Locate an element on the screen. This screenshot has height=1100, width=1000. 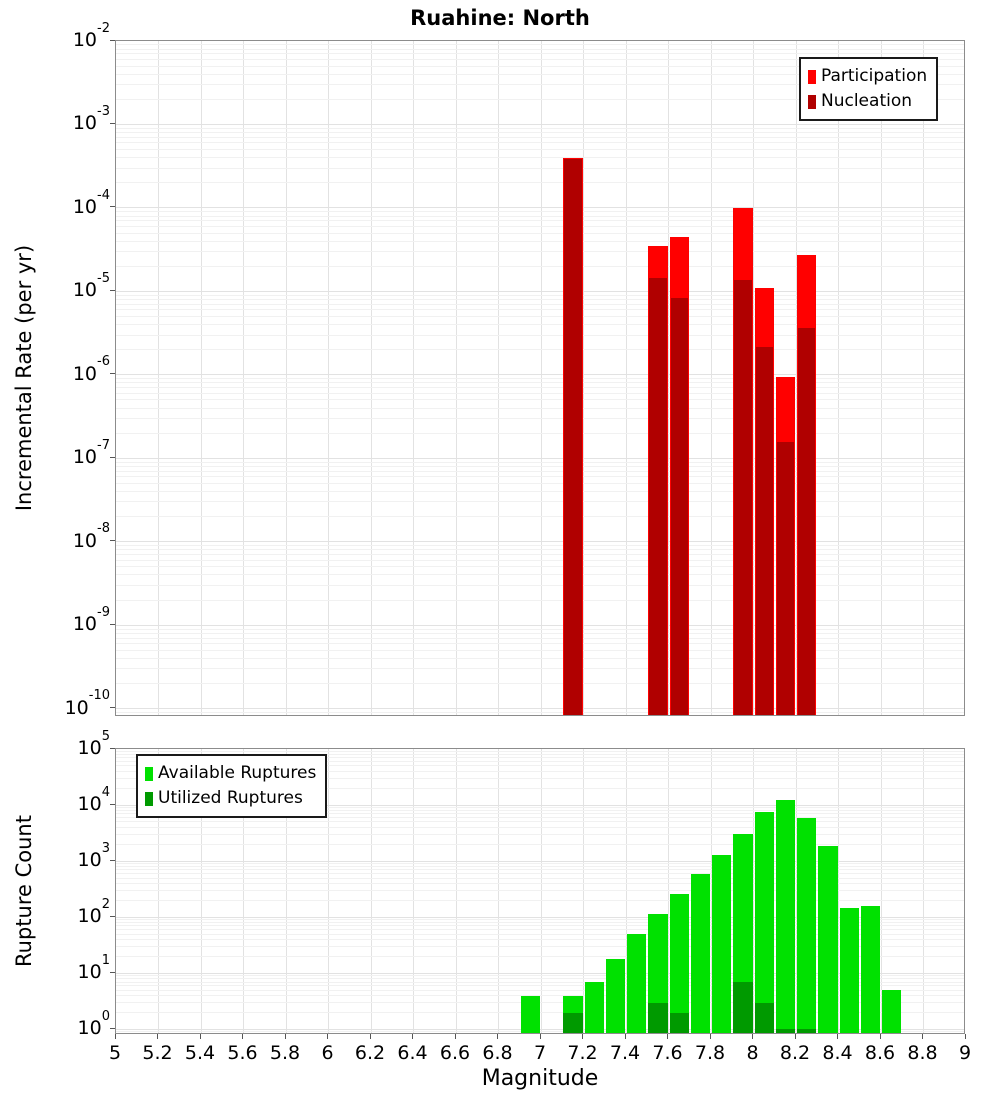
x-tick-label: 7.8 is located at coordinates (710, 1053).